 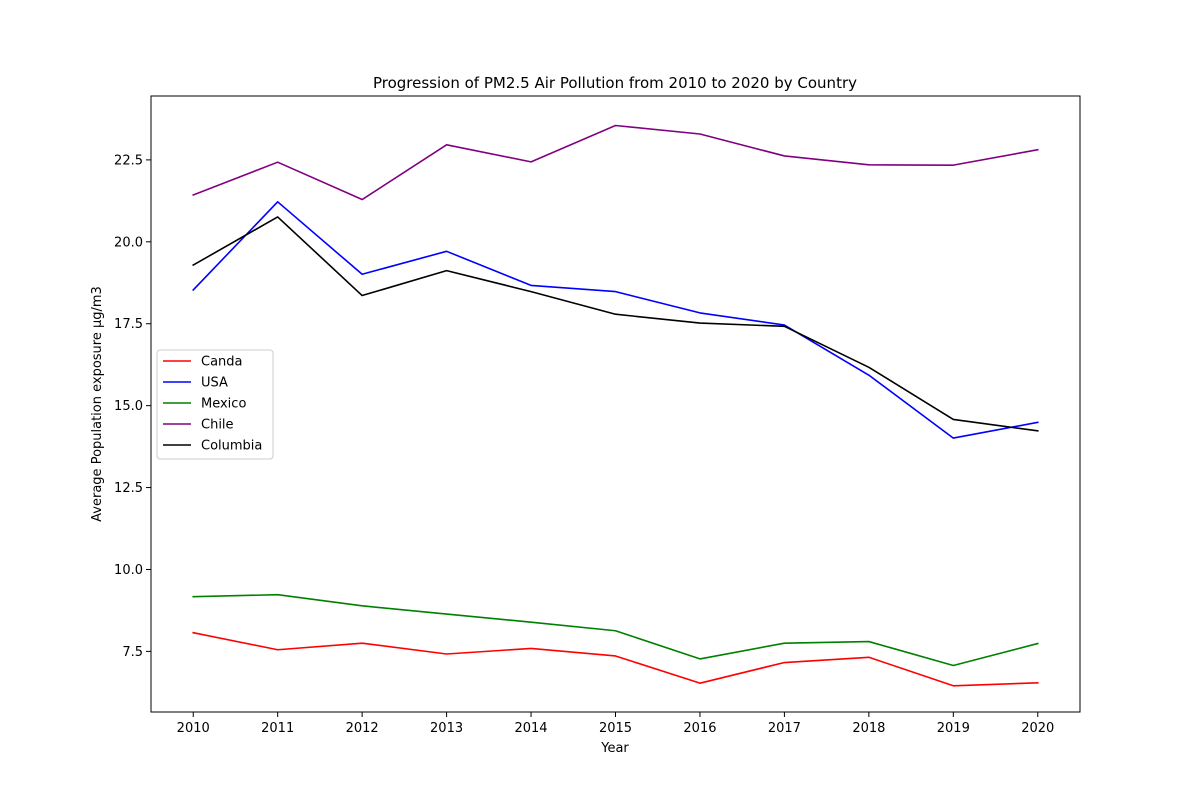 What do you see at coordinates (128, 324) in the screenshot?
I see `y-tick-label: 17.5` at bounding box center [128, 324].